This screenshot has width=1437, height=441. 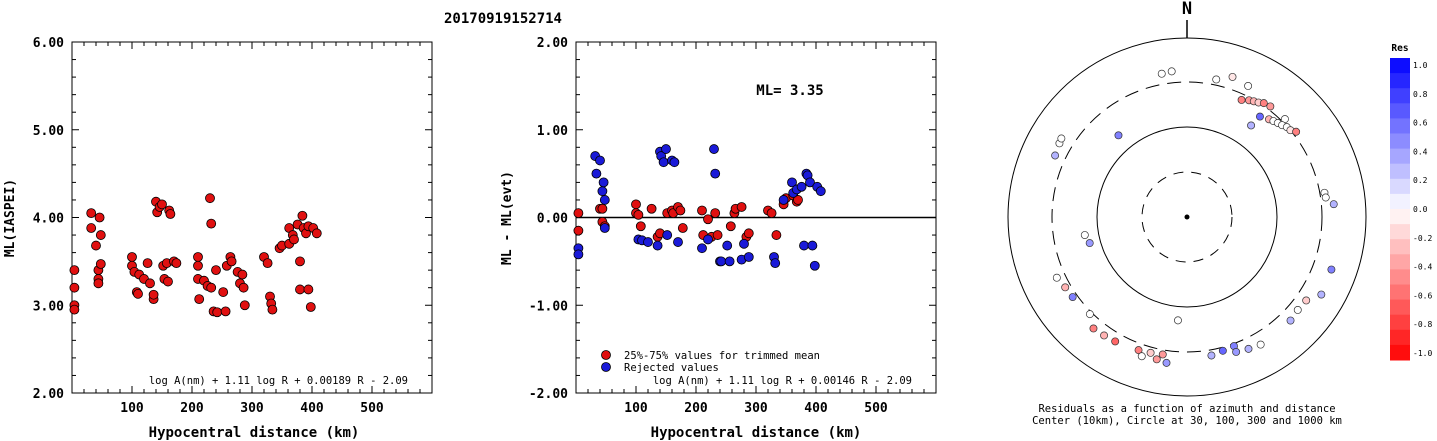 What do you see at coordinates (1399, 48) in the screenshot?
I see `colorbar-title: Res` at bounding box center [1399, 48].